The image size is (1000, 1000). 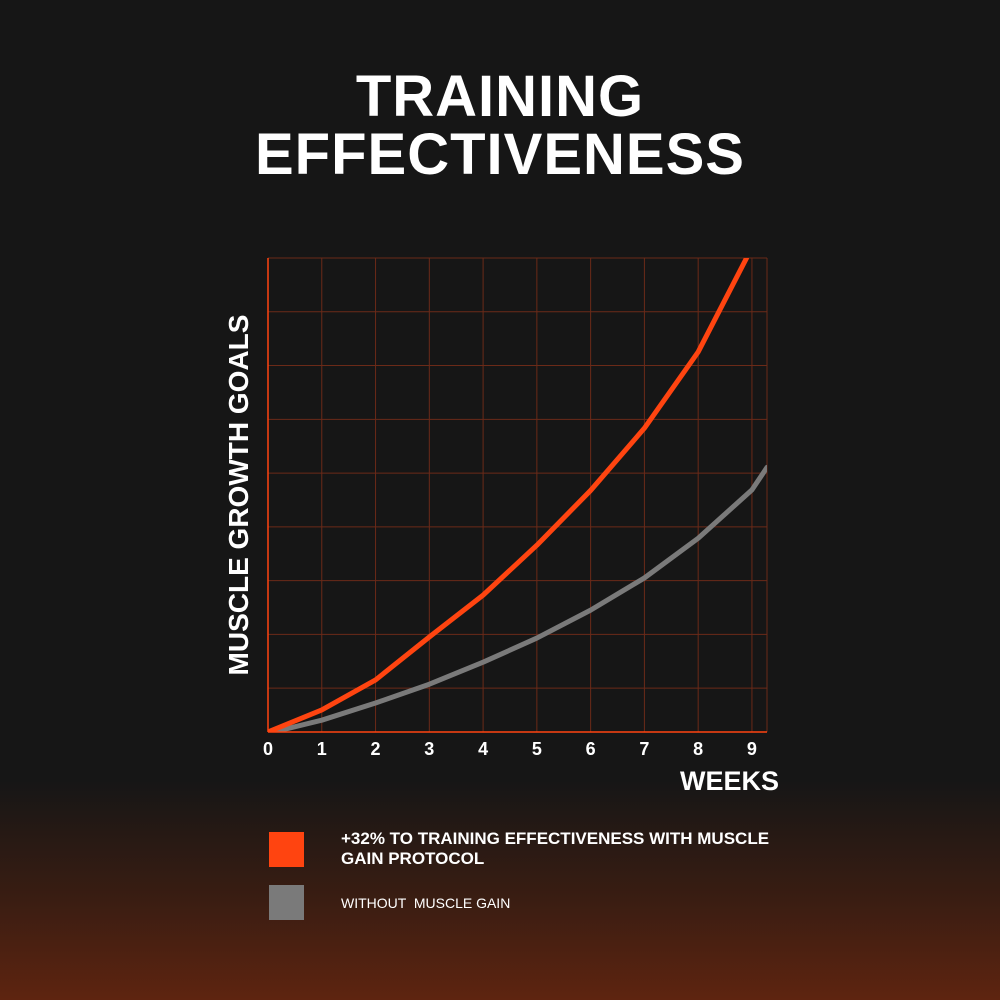 I want to click on x-tick-label: 1, so click(x=322, y=749).